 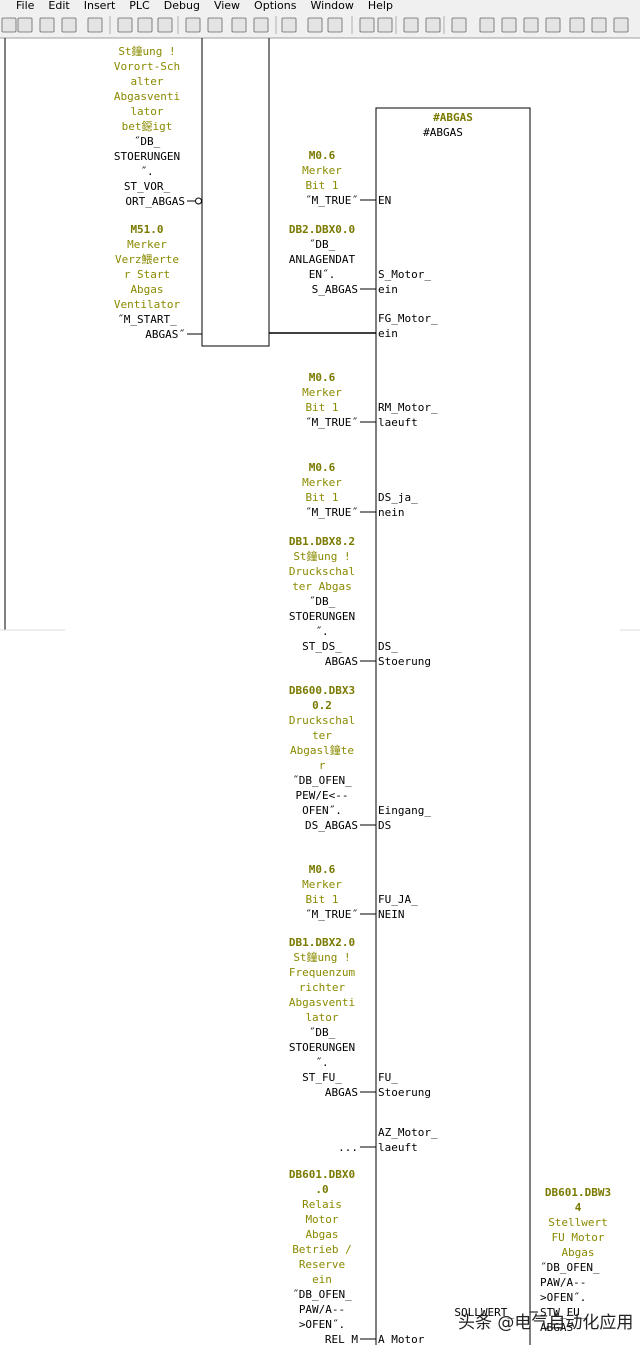 What do you see at coordinates (147, 244) in the screenshot?
I see `operand-comment: Merker` at bounding box center [147, 244].